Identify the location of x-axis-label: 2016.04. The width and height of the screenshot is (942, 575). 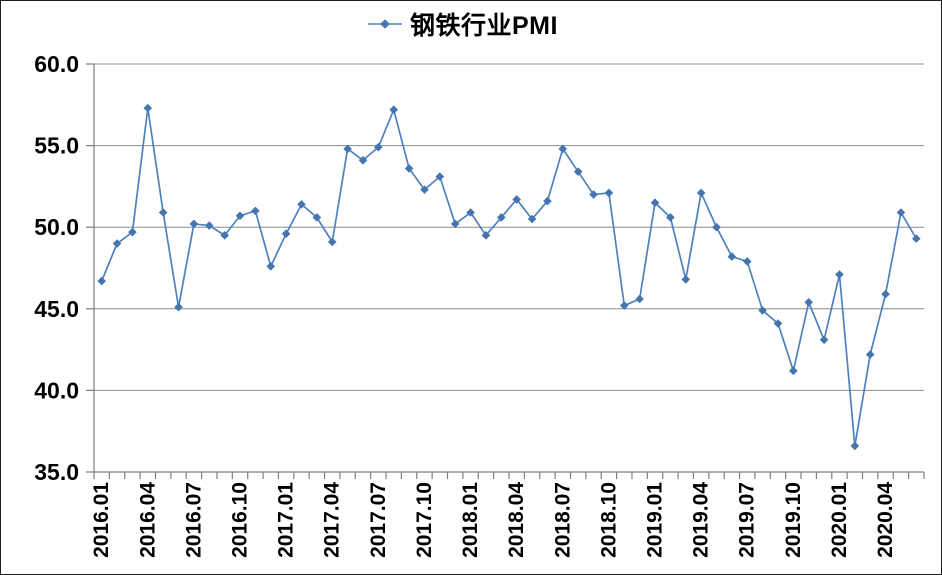
(147, 520).